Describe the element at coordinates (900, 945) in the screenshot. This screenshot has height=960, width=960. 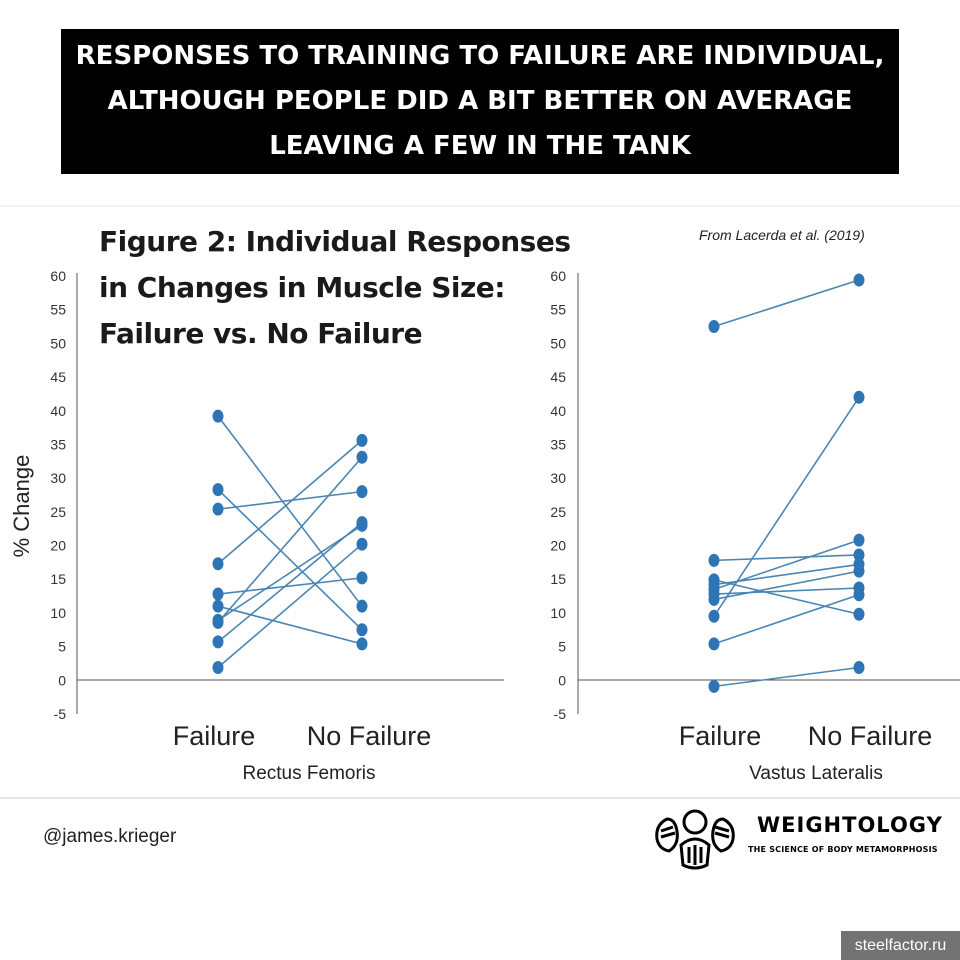
I see `watermark: steelfactor.ru` at that location.